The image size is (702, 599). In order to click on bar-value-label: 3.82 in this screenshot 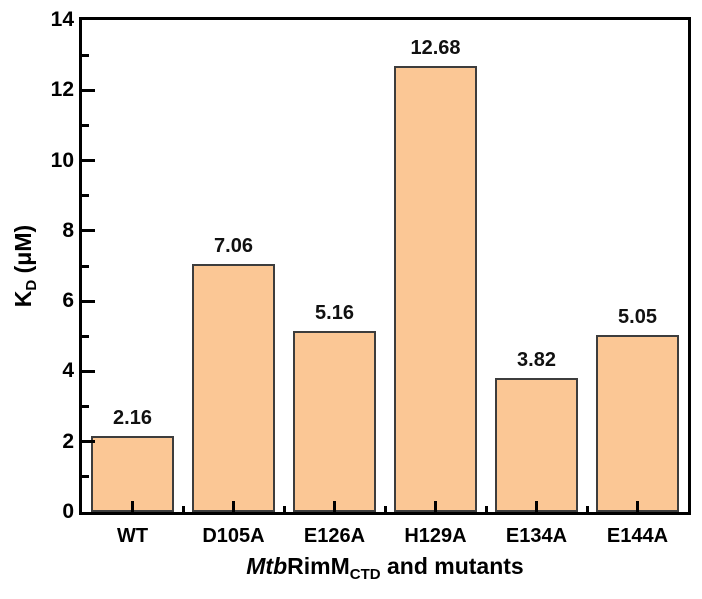, I will do `click(536, 359)`.